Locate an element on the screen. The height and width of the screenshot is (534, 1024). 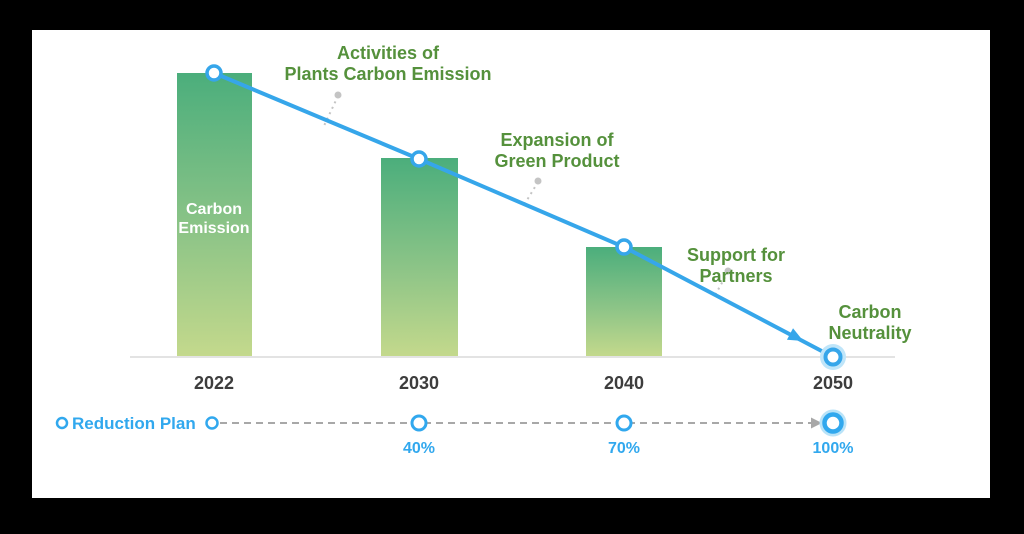
leader-line-expansion is located at coordinates (532, 191).